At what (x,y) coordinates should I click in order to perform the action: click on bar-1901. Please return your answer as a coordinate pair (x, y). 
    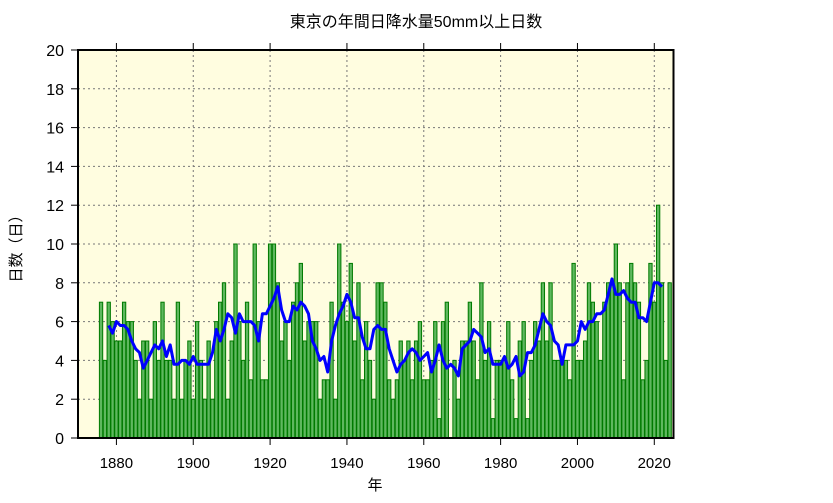
    Looking at the image, I should click on (197, 380).